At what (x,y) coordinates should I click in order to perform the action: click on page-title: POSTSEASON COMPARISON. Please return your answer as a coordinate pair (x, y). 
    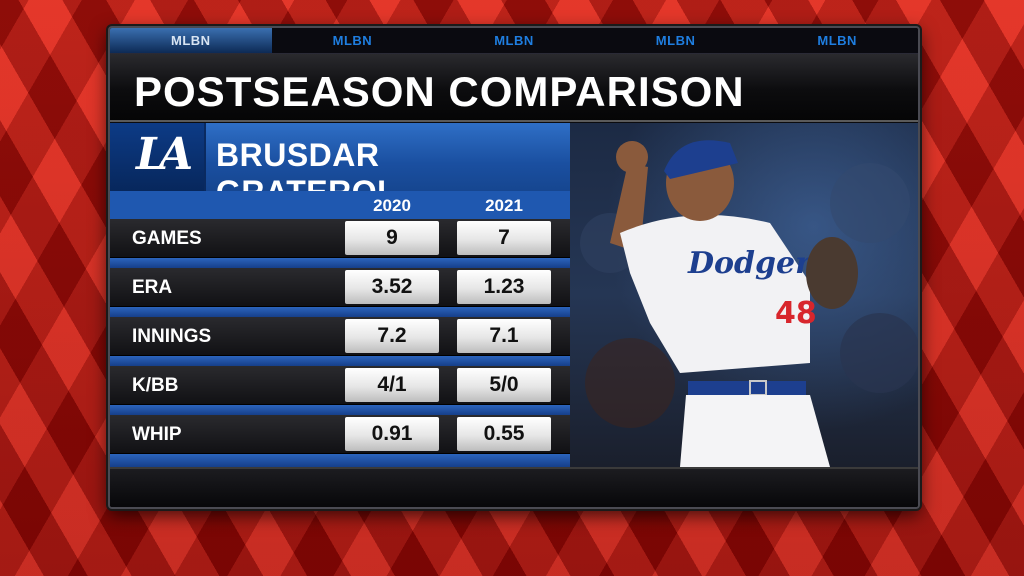
    Looking at the image, I should click on (439, 91).